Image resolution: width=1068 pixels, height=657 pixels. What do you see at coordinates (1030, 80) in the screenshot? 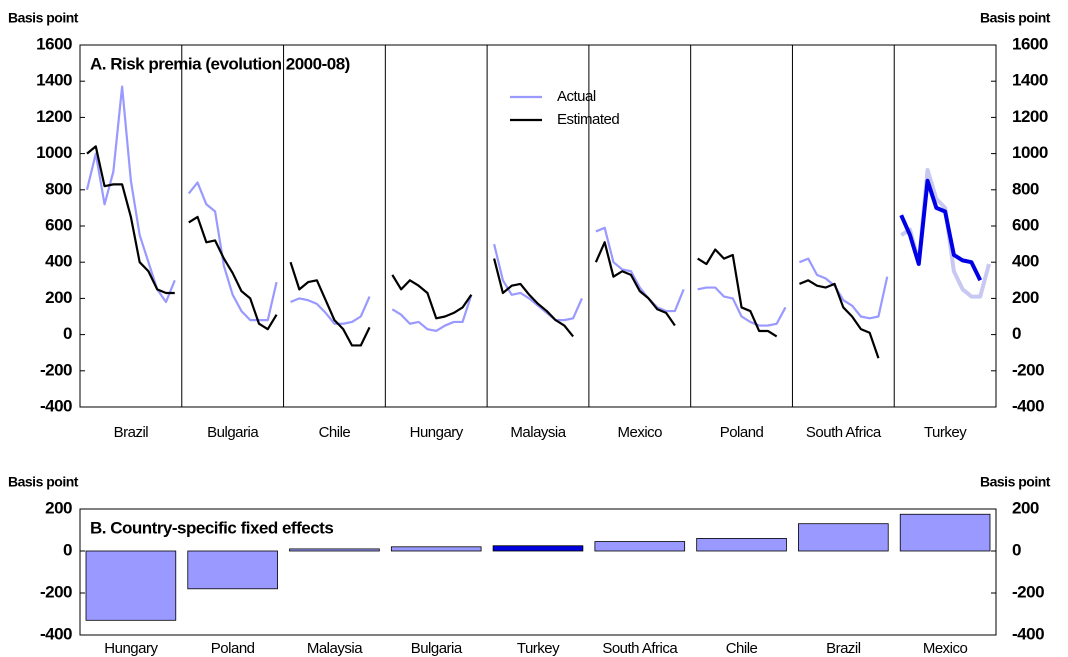
I see `y-tick-label-right: 1400` at bounding box center [1030, 80].